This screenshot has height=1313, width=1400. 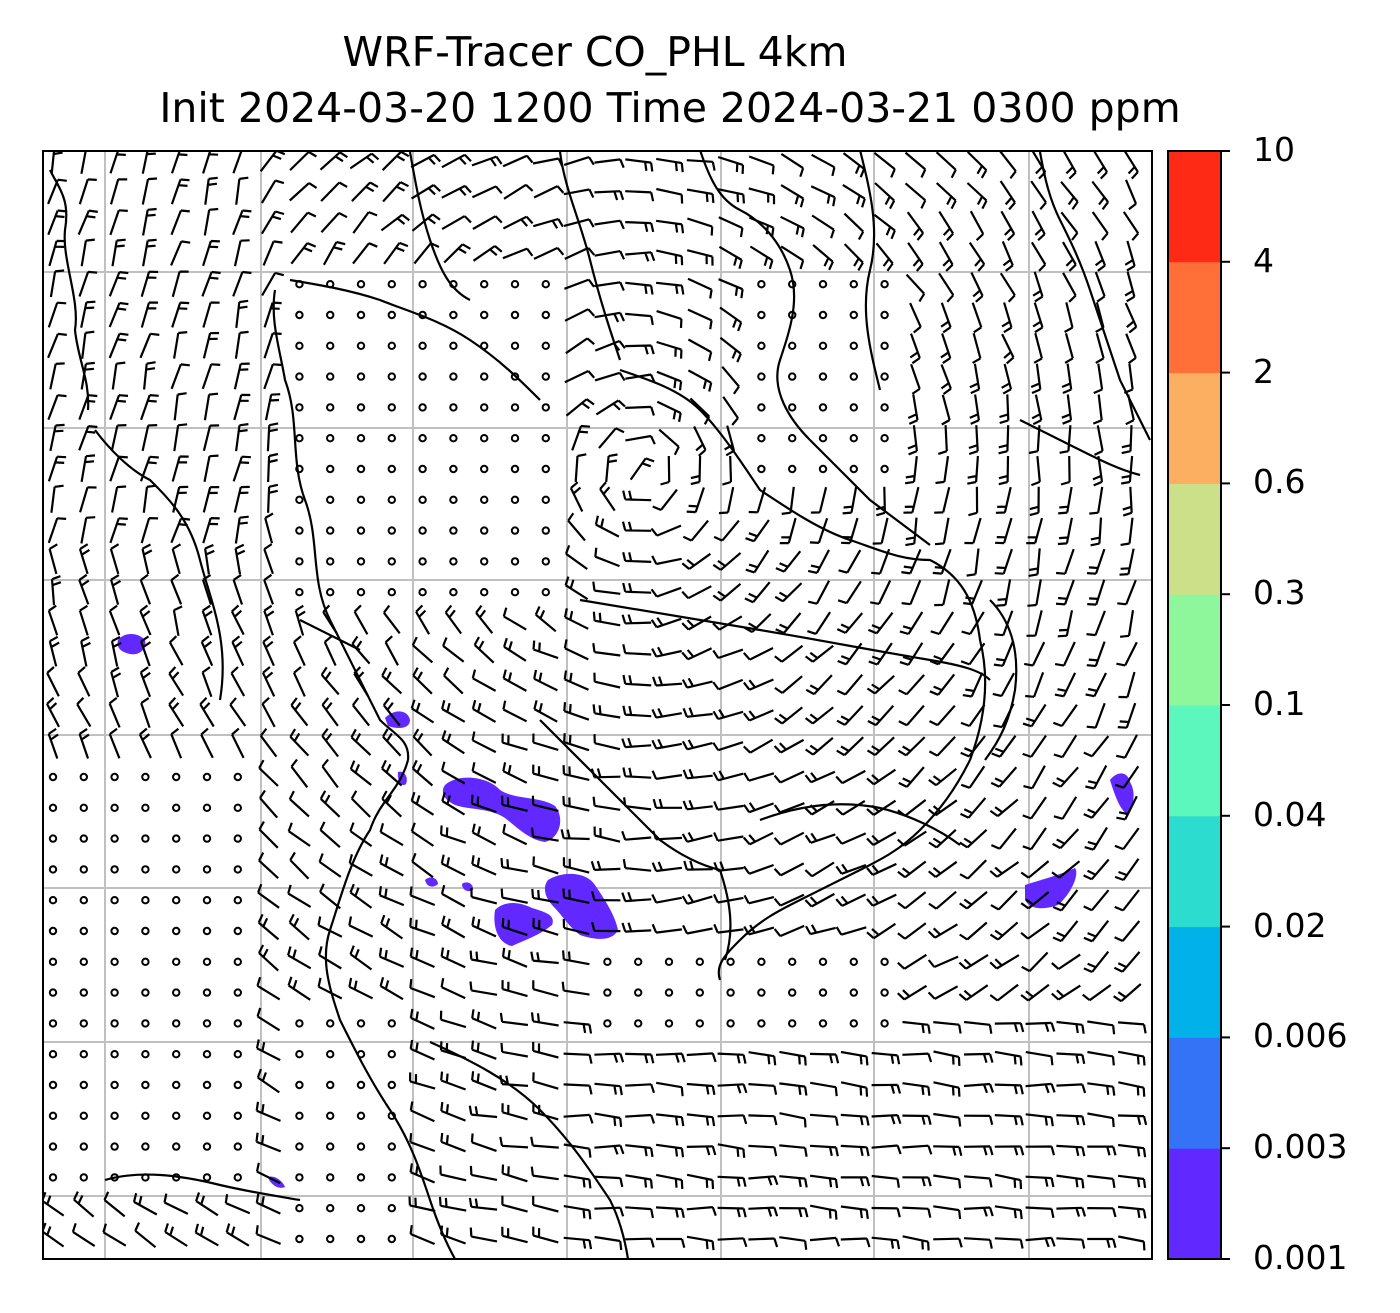 I want to click on colorbar-segment, so click(x=1194, y=761).